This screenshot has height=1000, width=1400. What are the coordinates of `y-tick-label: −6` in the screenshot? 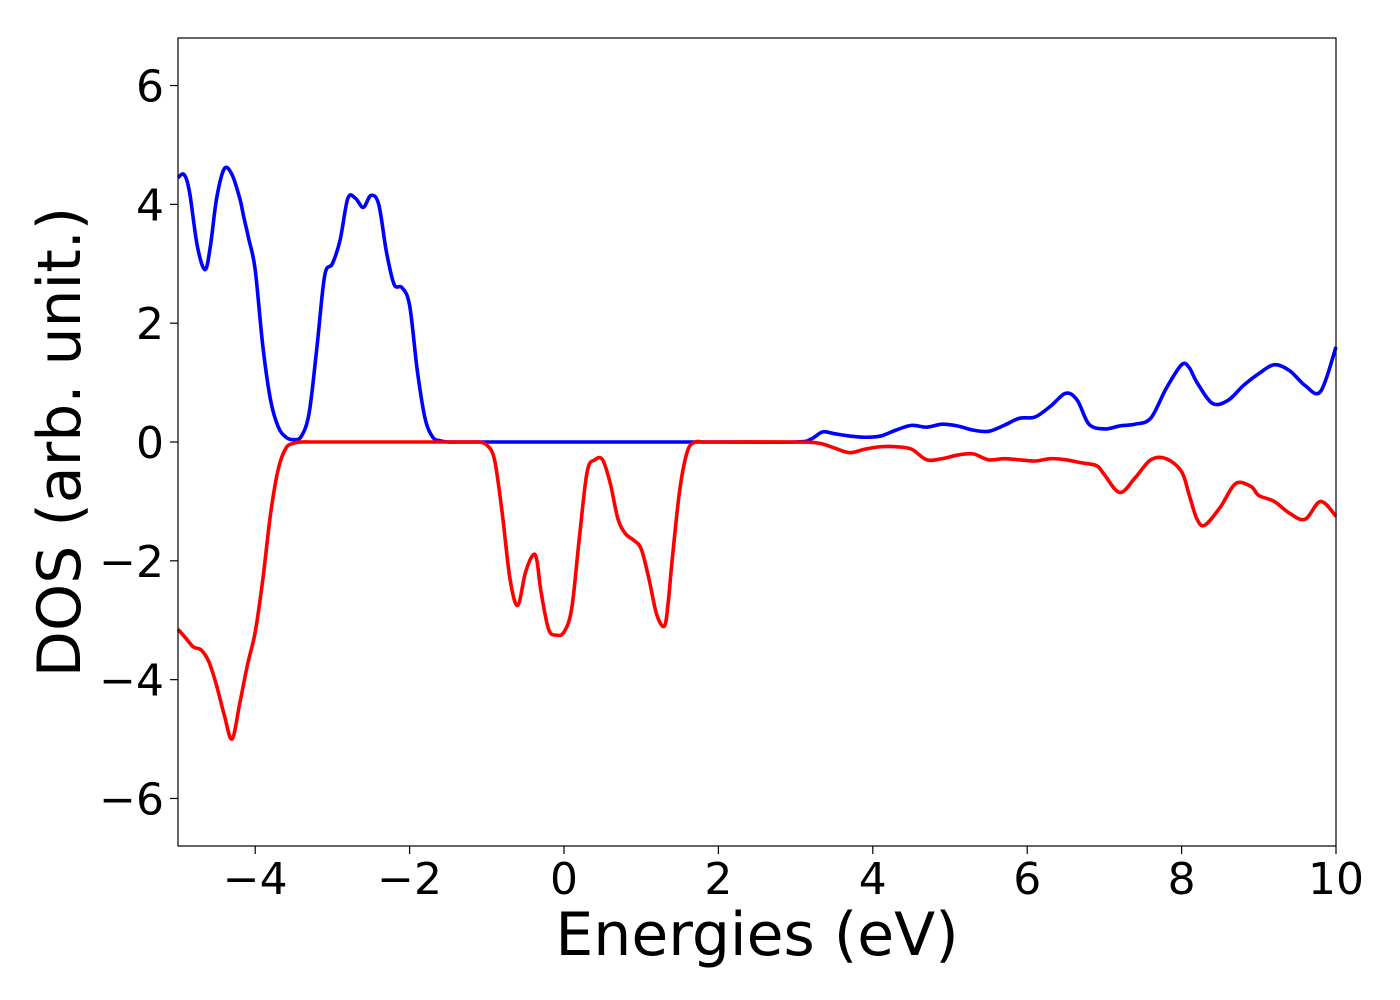 It's located at (131, 799).